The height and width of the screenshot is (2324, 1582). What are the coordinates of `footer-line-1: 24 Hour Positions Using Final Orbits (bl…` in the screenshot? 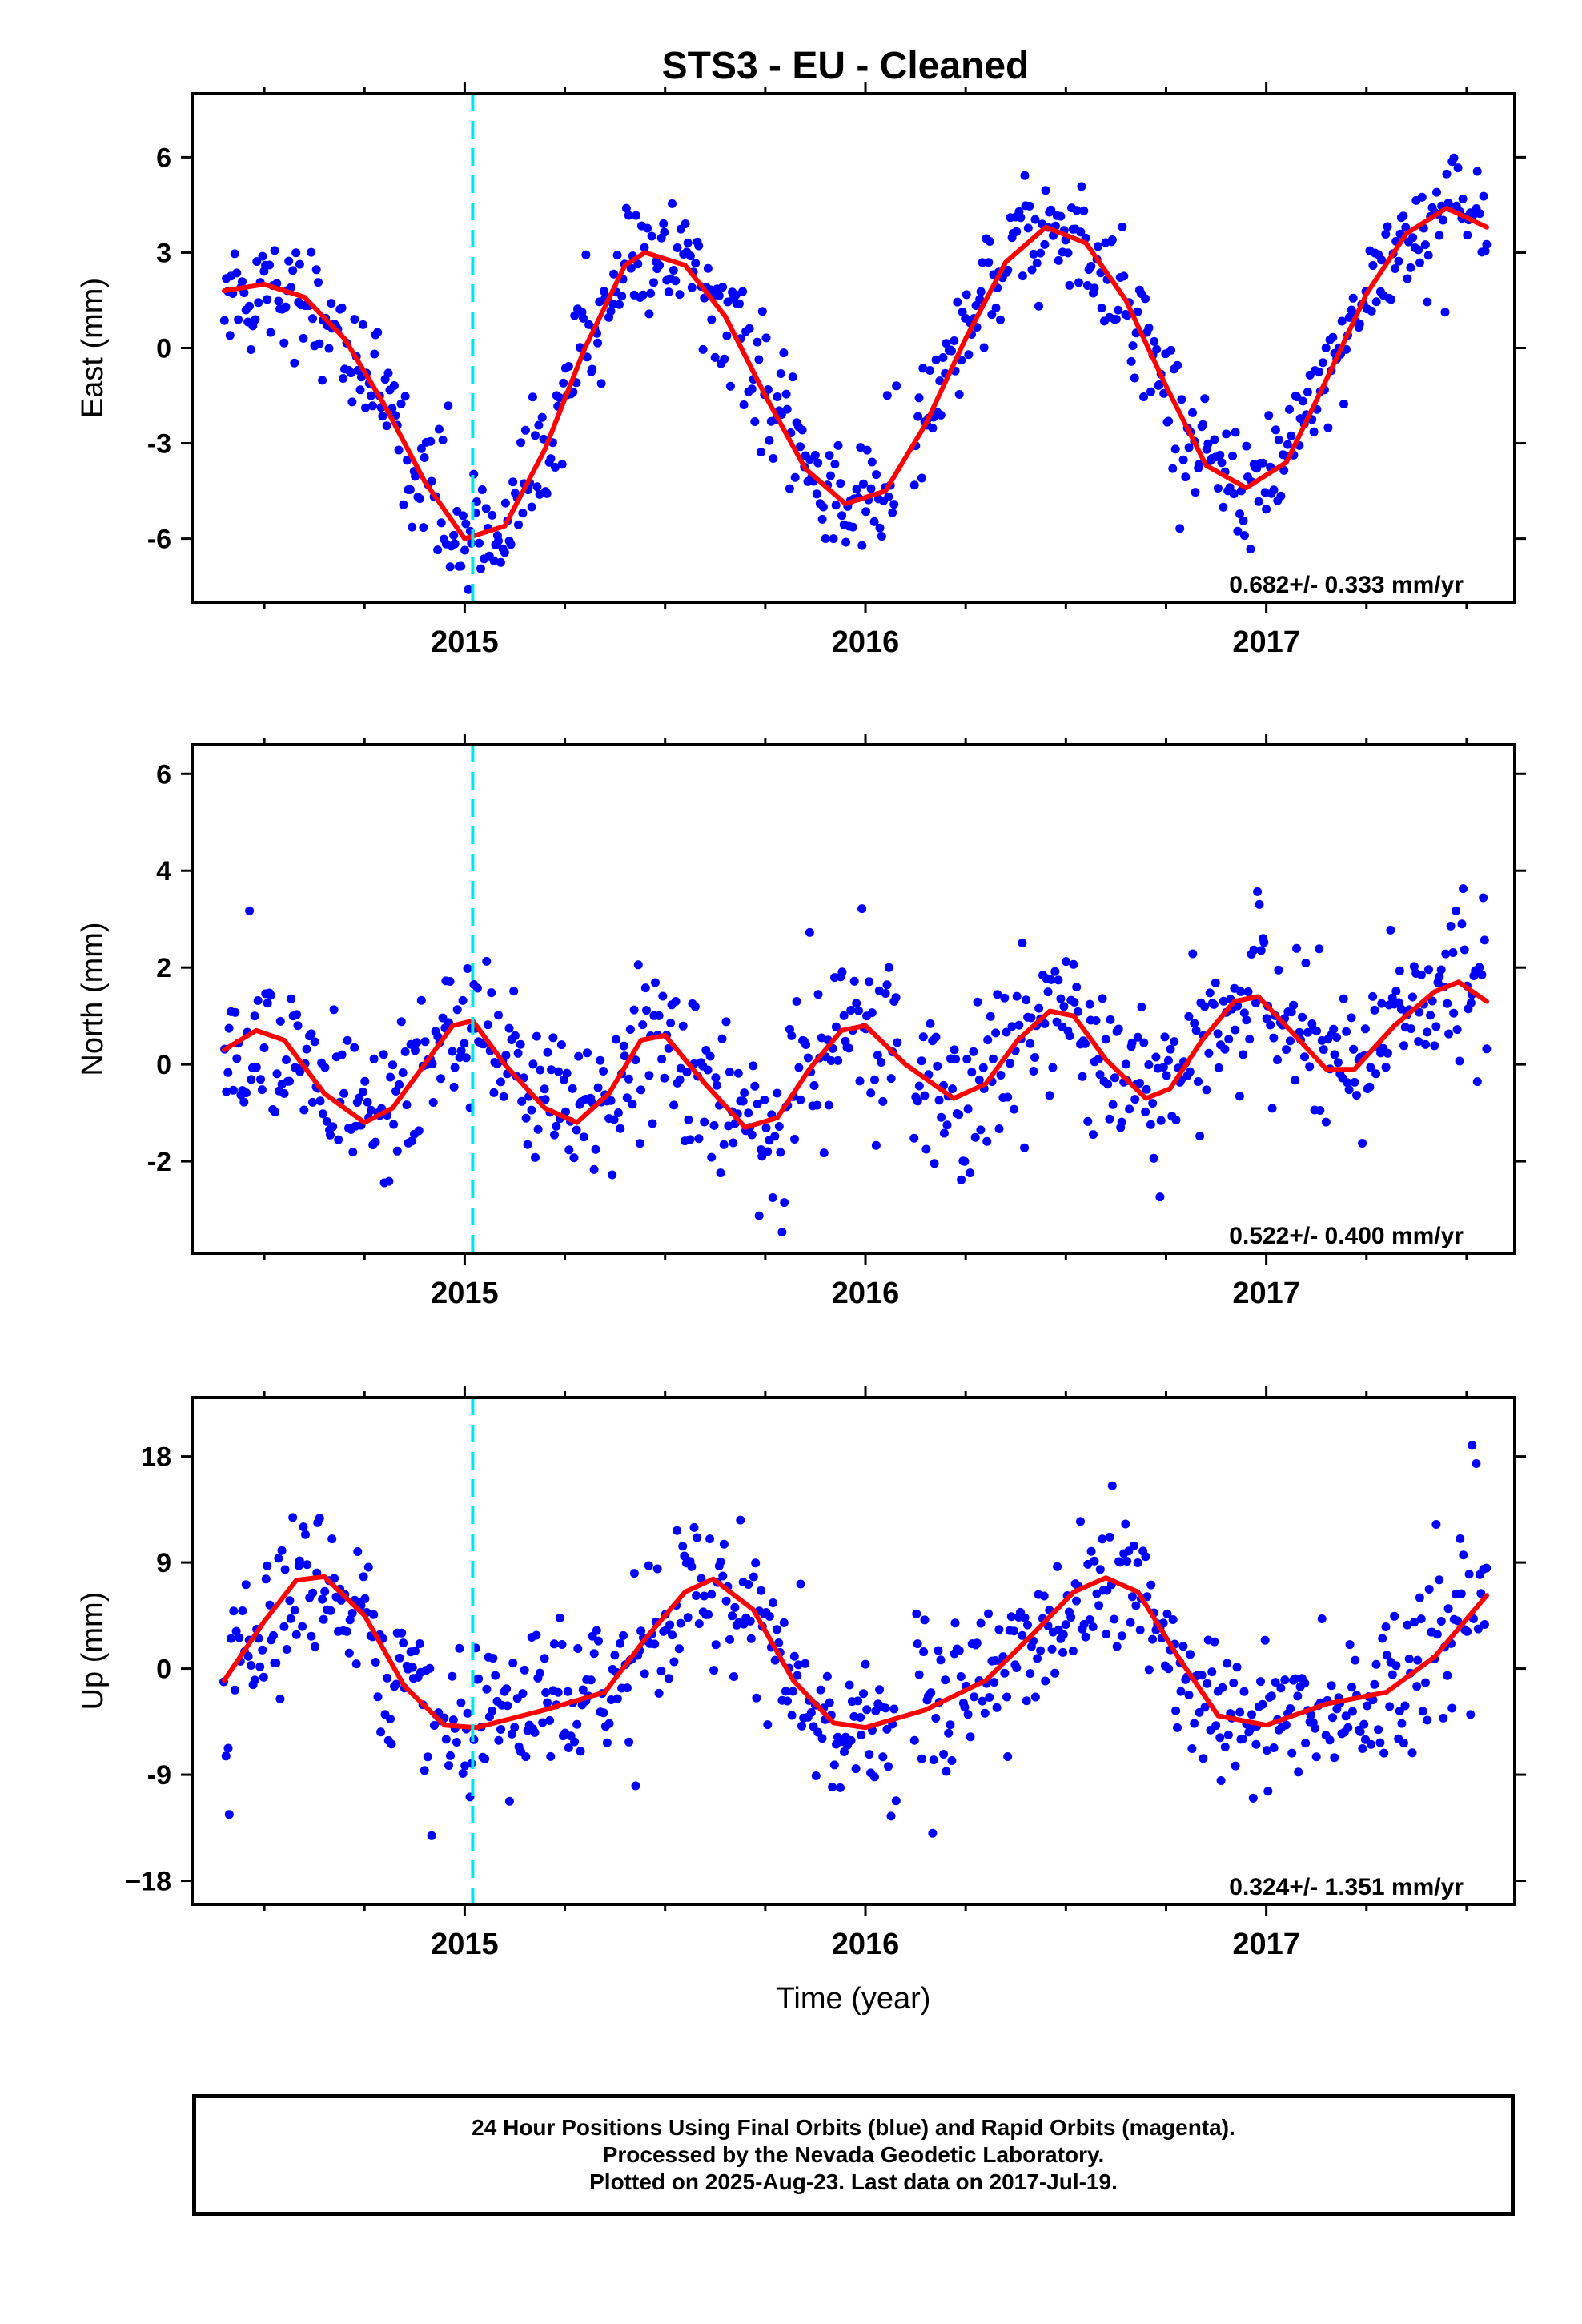 It's located at (853, 2127).